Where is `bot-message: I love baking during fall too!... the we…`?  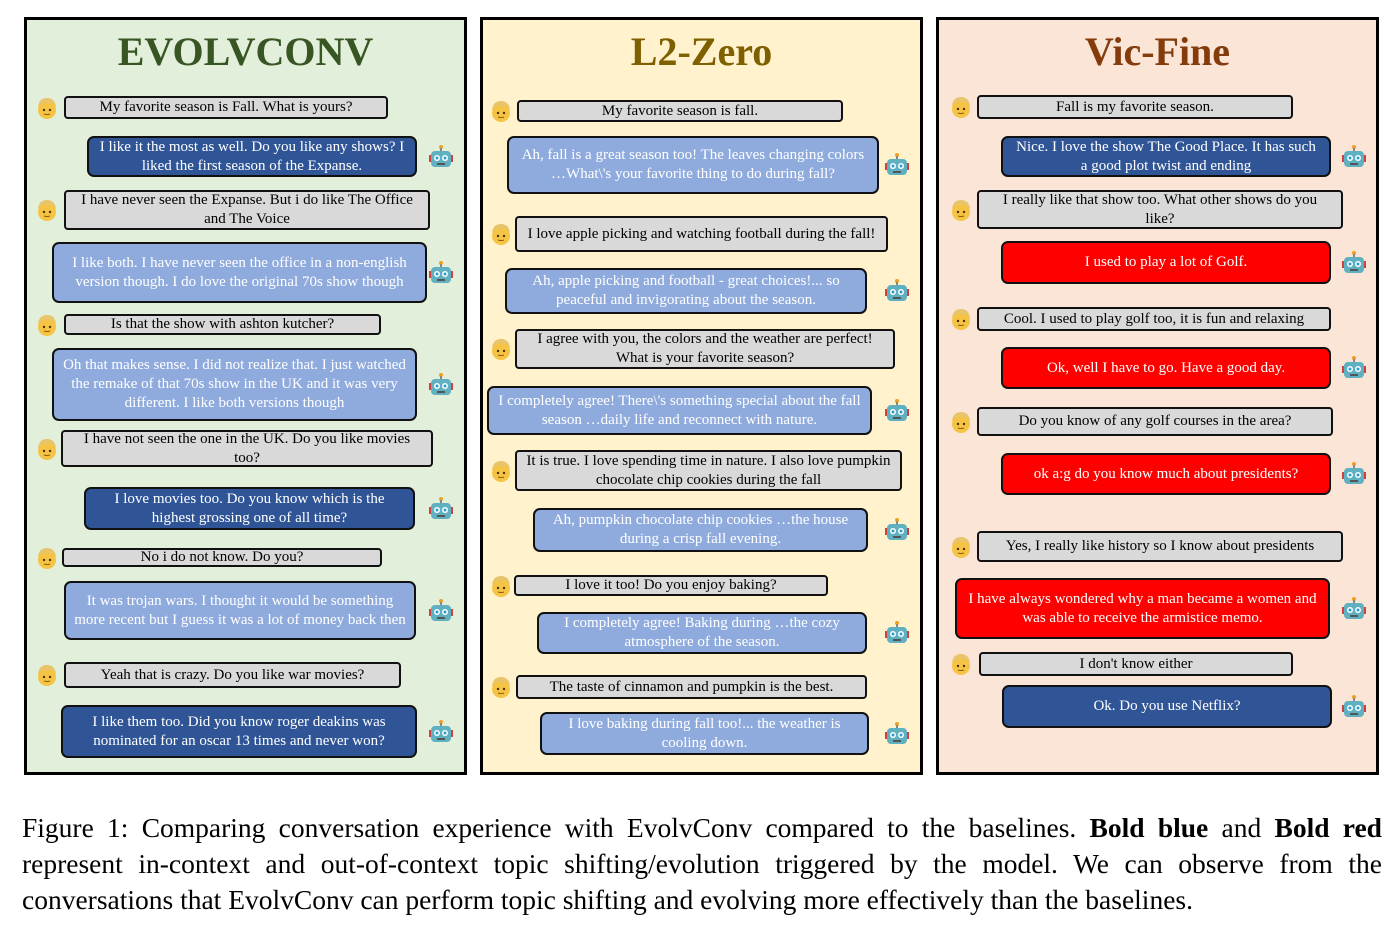
bot-message: I love baking during fall too!... the we… is located at coordinates (704, 733).